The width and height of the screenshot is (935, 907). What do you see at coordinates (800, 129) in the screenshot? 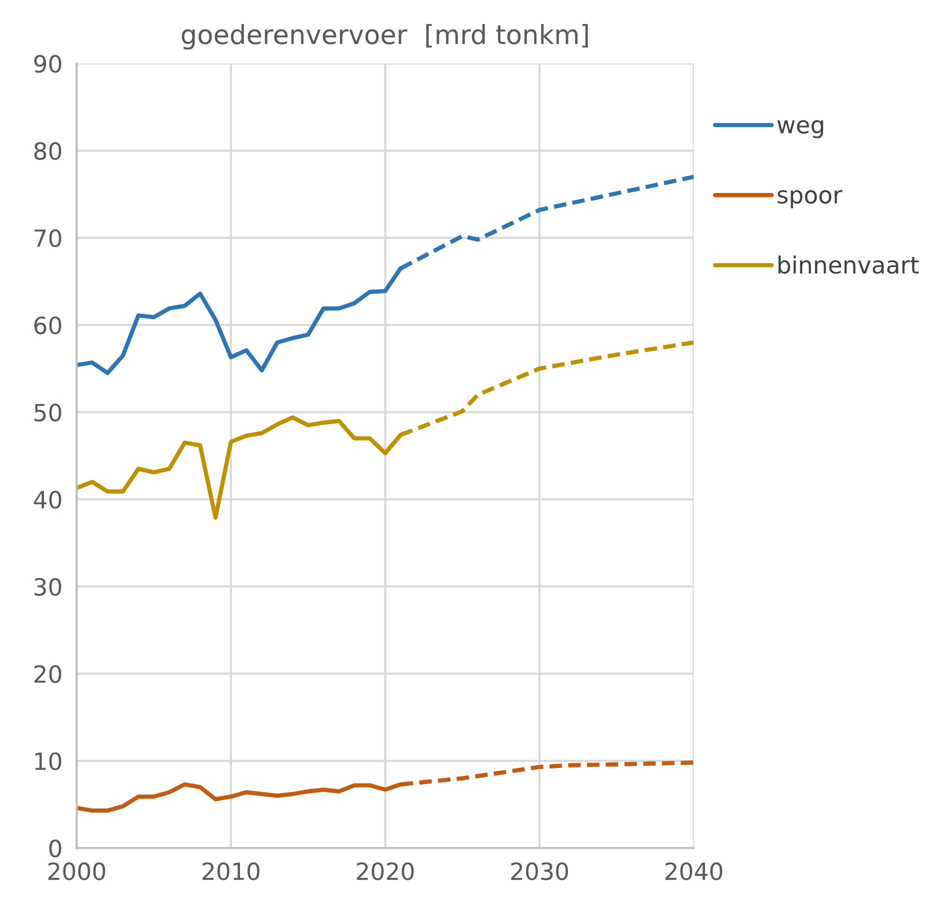
I see `legend-label: weg` at bounding box center [800, 129].